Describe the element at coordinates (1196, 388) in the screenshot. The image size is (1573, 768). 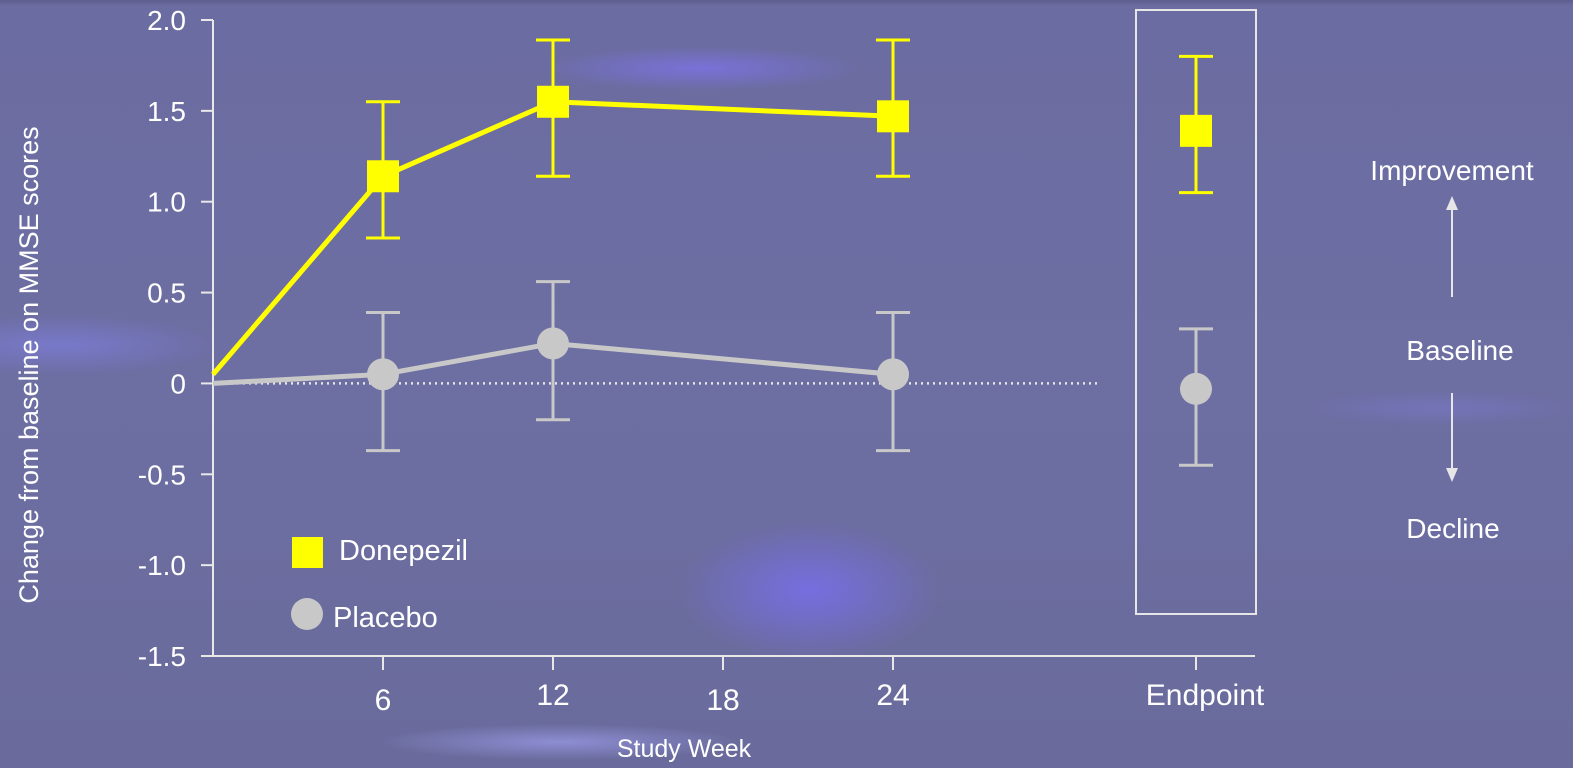
I see `placebo-endpoint-point` at that location.